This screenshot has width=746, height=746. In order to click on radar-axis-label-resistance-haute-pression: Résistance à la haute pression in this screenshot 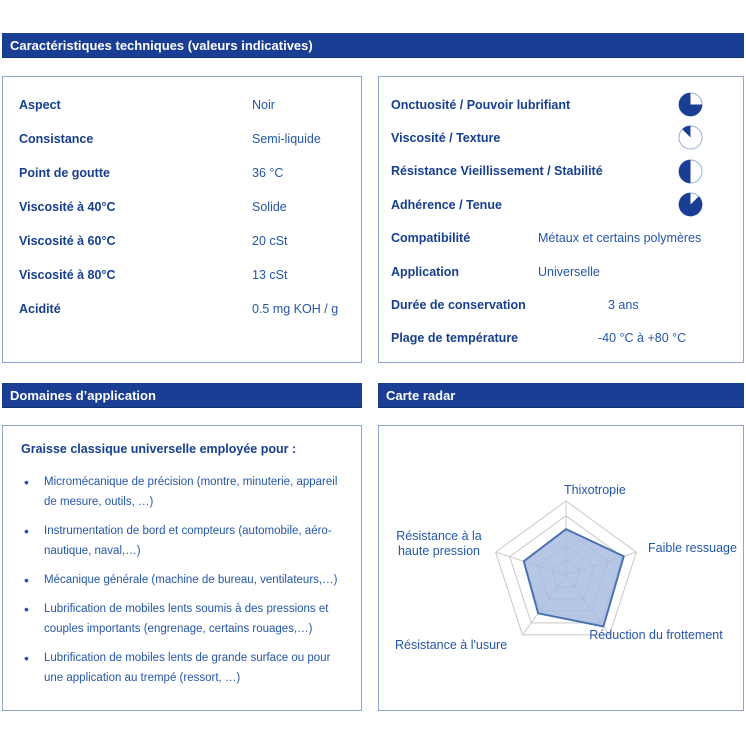, I will do `click(439, 543)`.